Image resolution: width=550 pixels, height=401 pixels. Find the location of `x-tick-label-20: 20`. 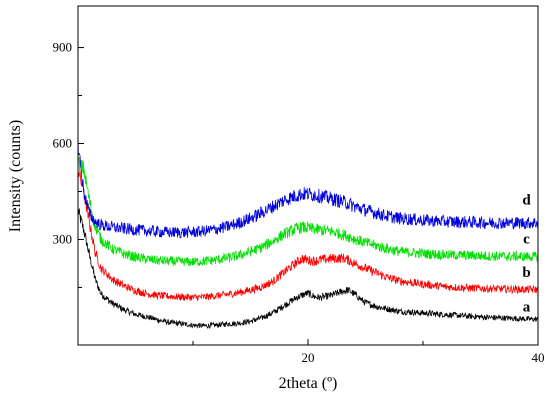

x-tick-label-20: 20 is located at coordinates (308, 357).